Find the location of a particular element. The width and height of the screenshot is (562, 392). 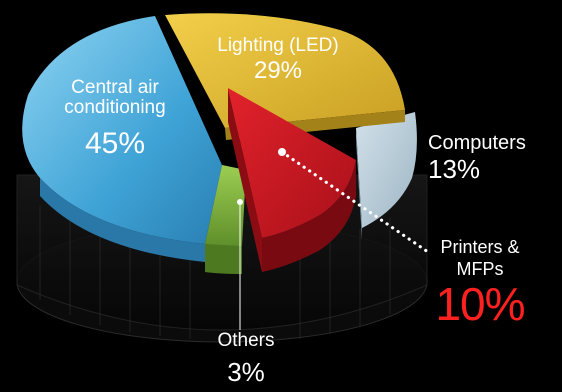

label-others: Others 3% is located at coordinates (246, 358).